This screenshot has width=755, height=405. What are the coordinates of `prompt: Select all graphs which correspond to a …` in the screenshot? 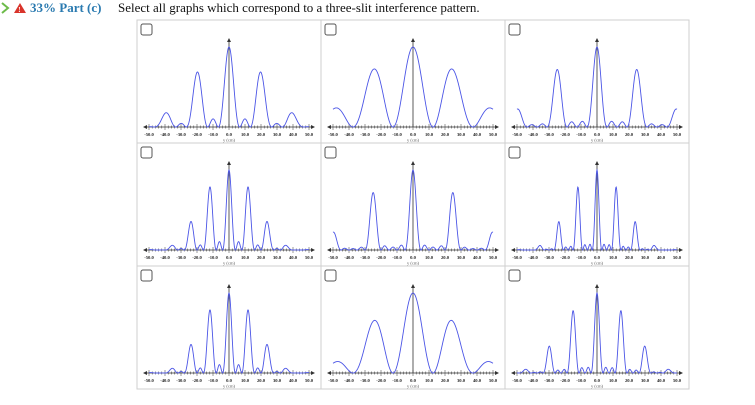 It's located at (299, 7).